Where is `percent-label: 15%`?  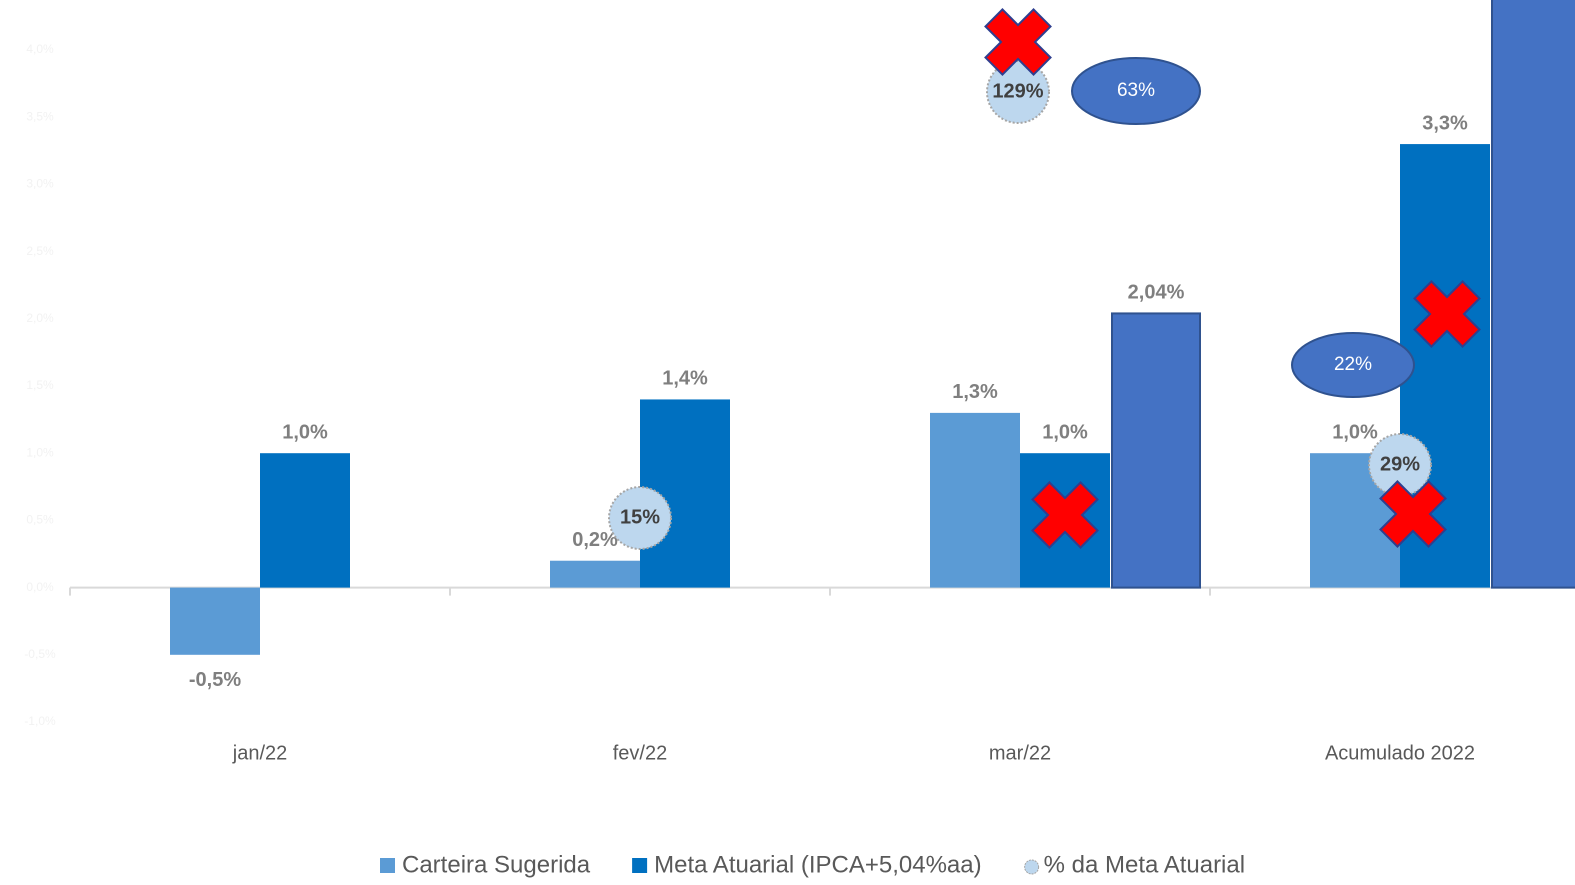
percent-label: 15% is located at coordinates (640, 517).